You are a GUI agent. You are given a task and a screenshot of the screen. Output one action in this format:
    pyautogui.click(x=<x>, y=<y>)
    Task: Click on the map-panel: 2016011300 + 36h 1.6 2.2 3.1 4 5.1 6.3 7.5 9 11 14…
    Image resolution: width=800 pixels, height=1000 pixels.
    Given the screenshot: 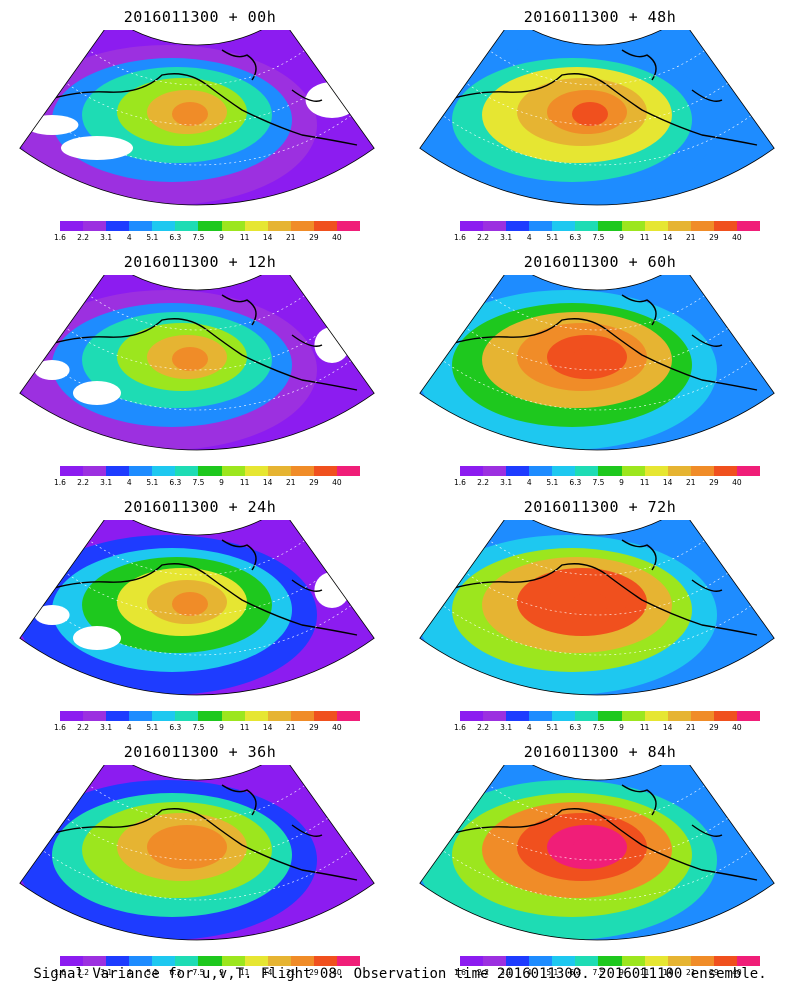 What is the action you would take?
    pyautogui.click(x=200, y=857)
    